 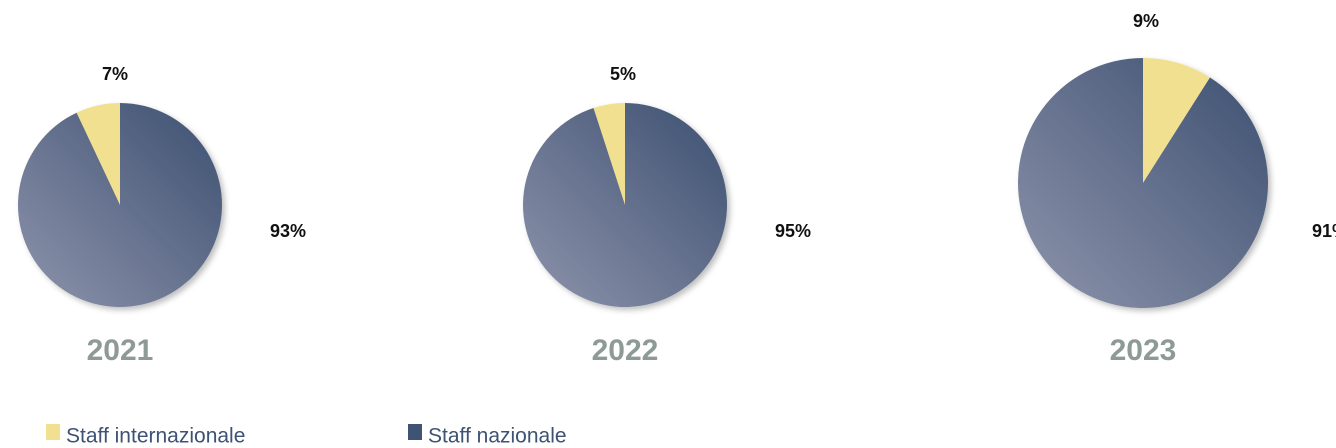 I want to click on slice-label: 91%, so click(x=1324, y=231).